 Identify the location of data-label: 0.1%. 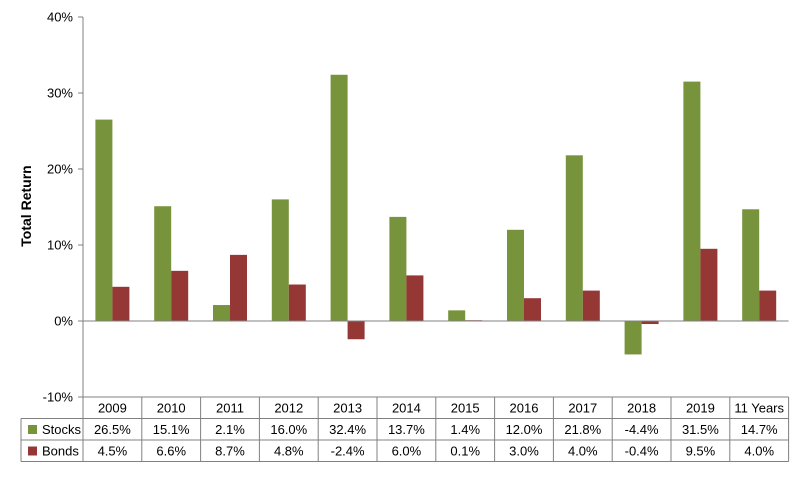
(465, 451).